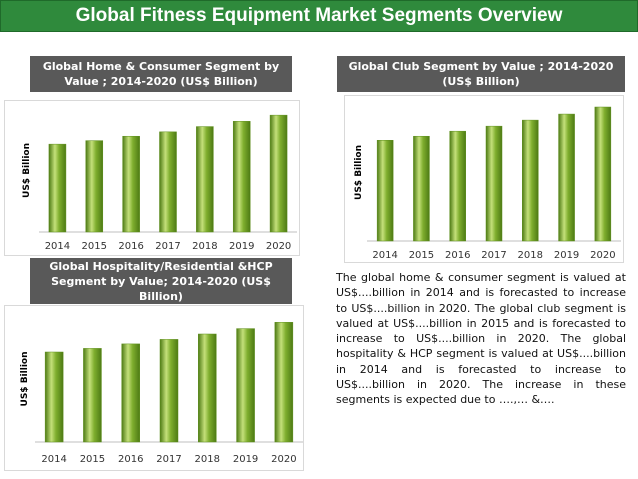 Image resolution: width=638 pixels, height=479 pixels. I want to click on chart-club-svg: 2014 2015 2016 2017 2018 2019 2020 US$ Billion, so click(487, 183).